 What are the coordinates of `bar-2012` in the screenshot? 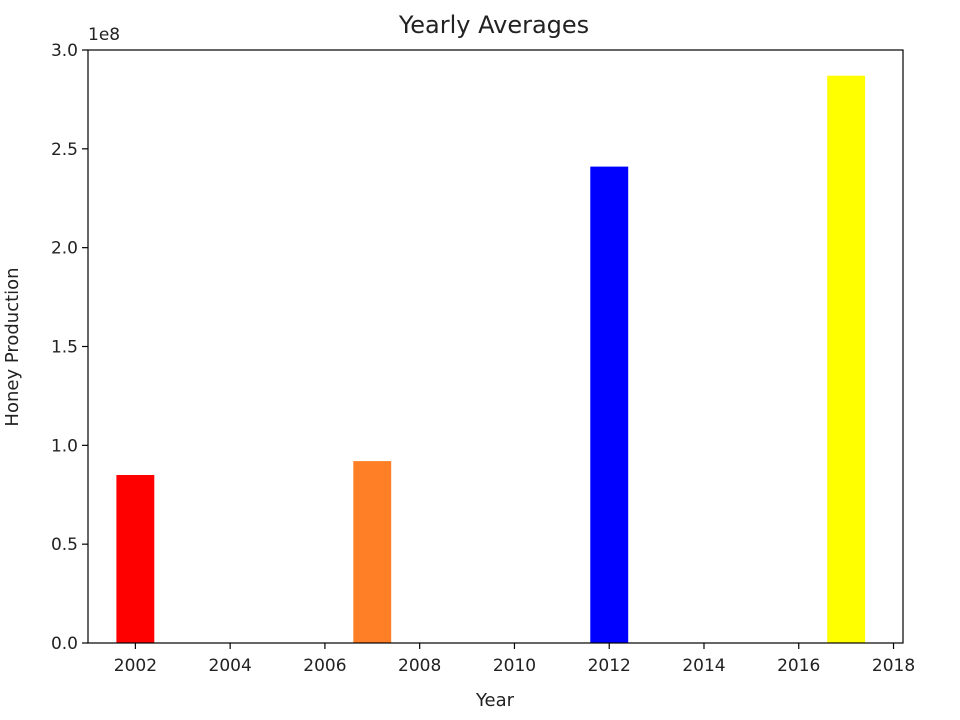 It's located at (609, 404).